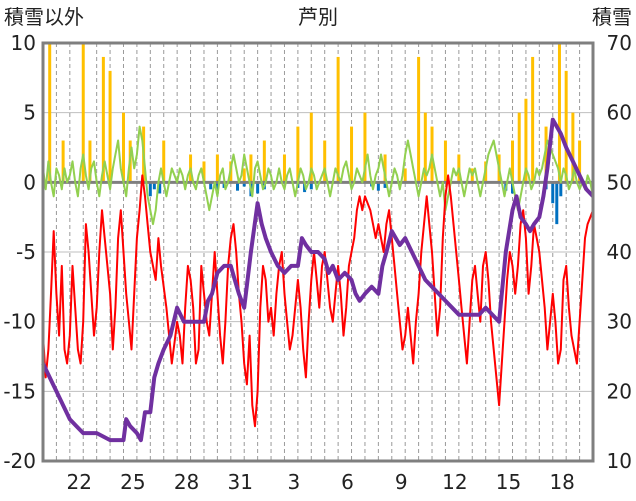  Describe the element at coordinates (321, 482) in the screenshot. I see `x-axis-ticks: 22 25 28 31 3 6 9 12 15 18` at that location.